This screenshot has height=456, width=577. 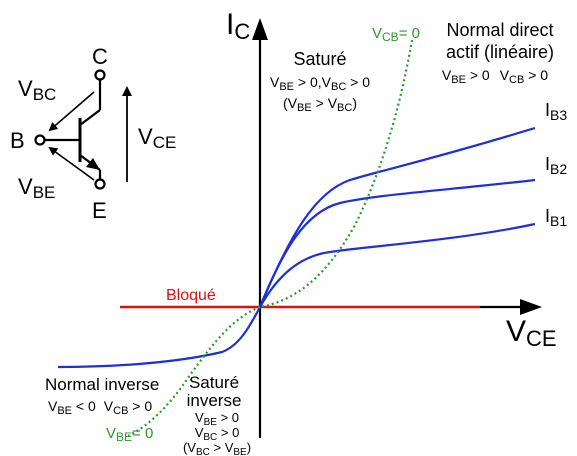 What do you see at coordinates (129, 434) in the screenshot?
I see `label-vbe0: VBE= 0` at bounding box center [129, 434].